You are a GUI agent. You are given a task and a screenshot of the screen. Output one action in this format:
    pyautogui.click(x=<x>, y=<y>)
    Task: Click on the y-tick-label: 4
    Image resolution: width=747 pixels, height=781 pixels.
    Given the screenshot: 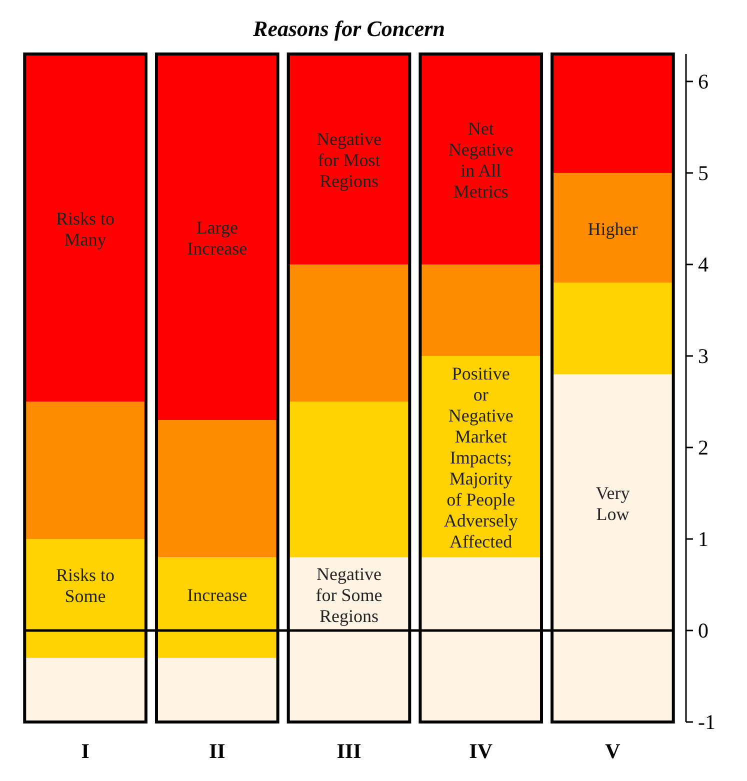 What is the action you would take?
    pyautogui.click(x=703, y=264)
    